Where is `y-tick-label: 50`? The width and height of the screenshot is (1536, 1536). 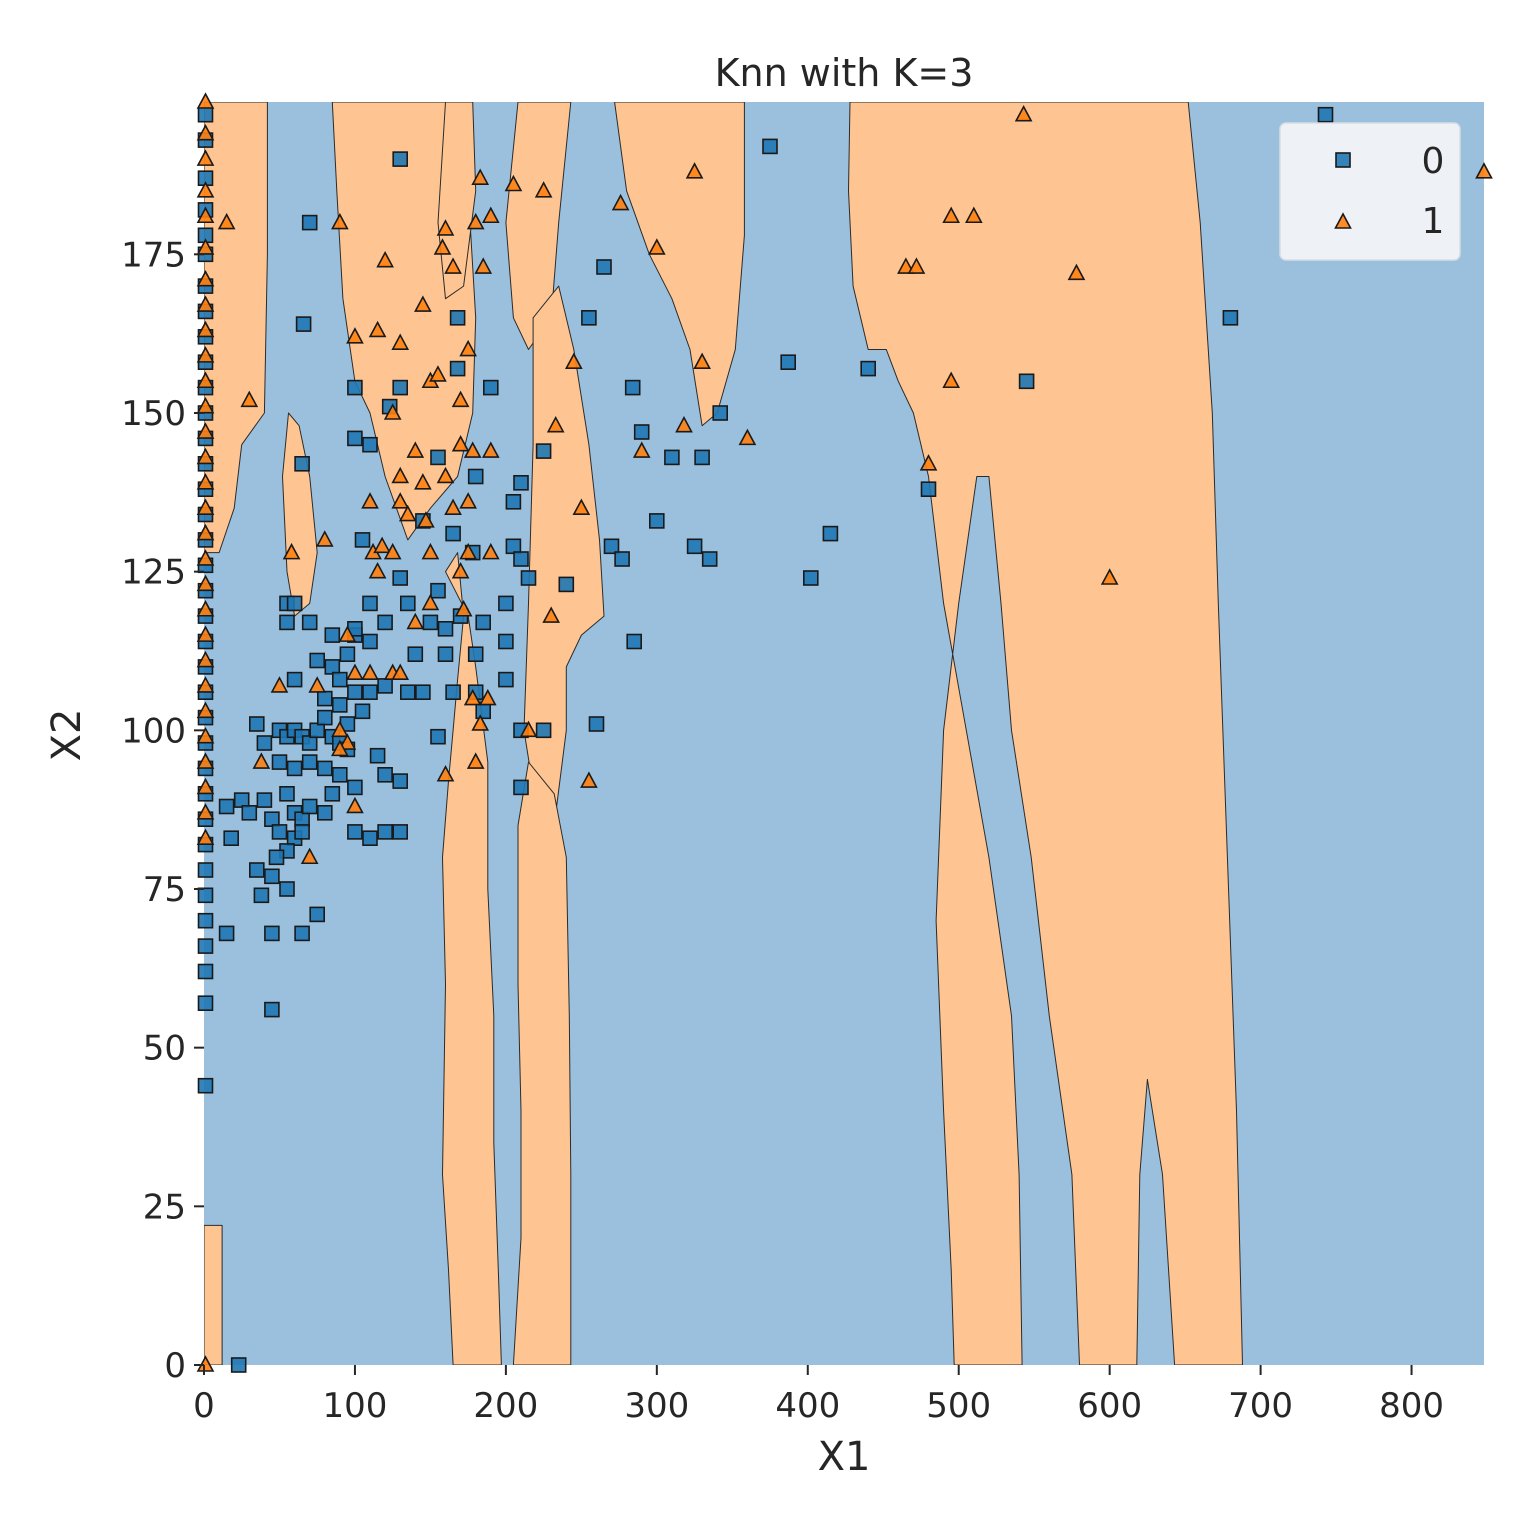 y-tick-label: 50 is located at coordinates (164, 1049).